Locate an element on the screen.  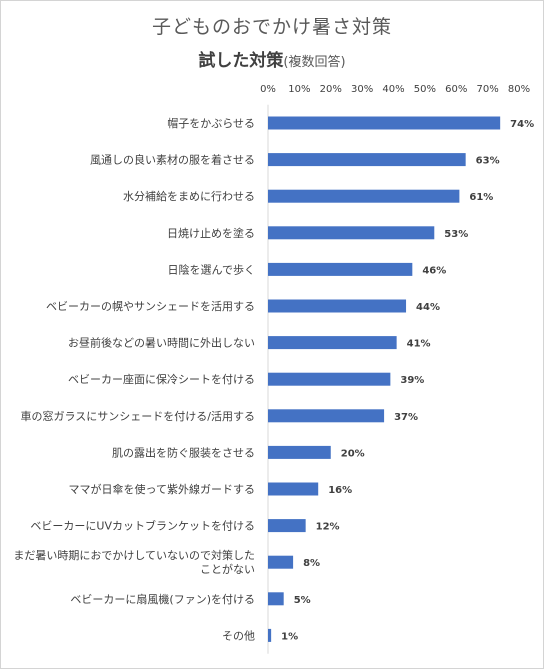
category-label: 車の窓ガラスにサンシェードを付ける/活用する is located at coordinates (138, 416).